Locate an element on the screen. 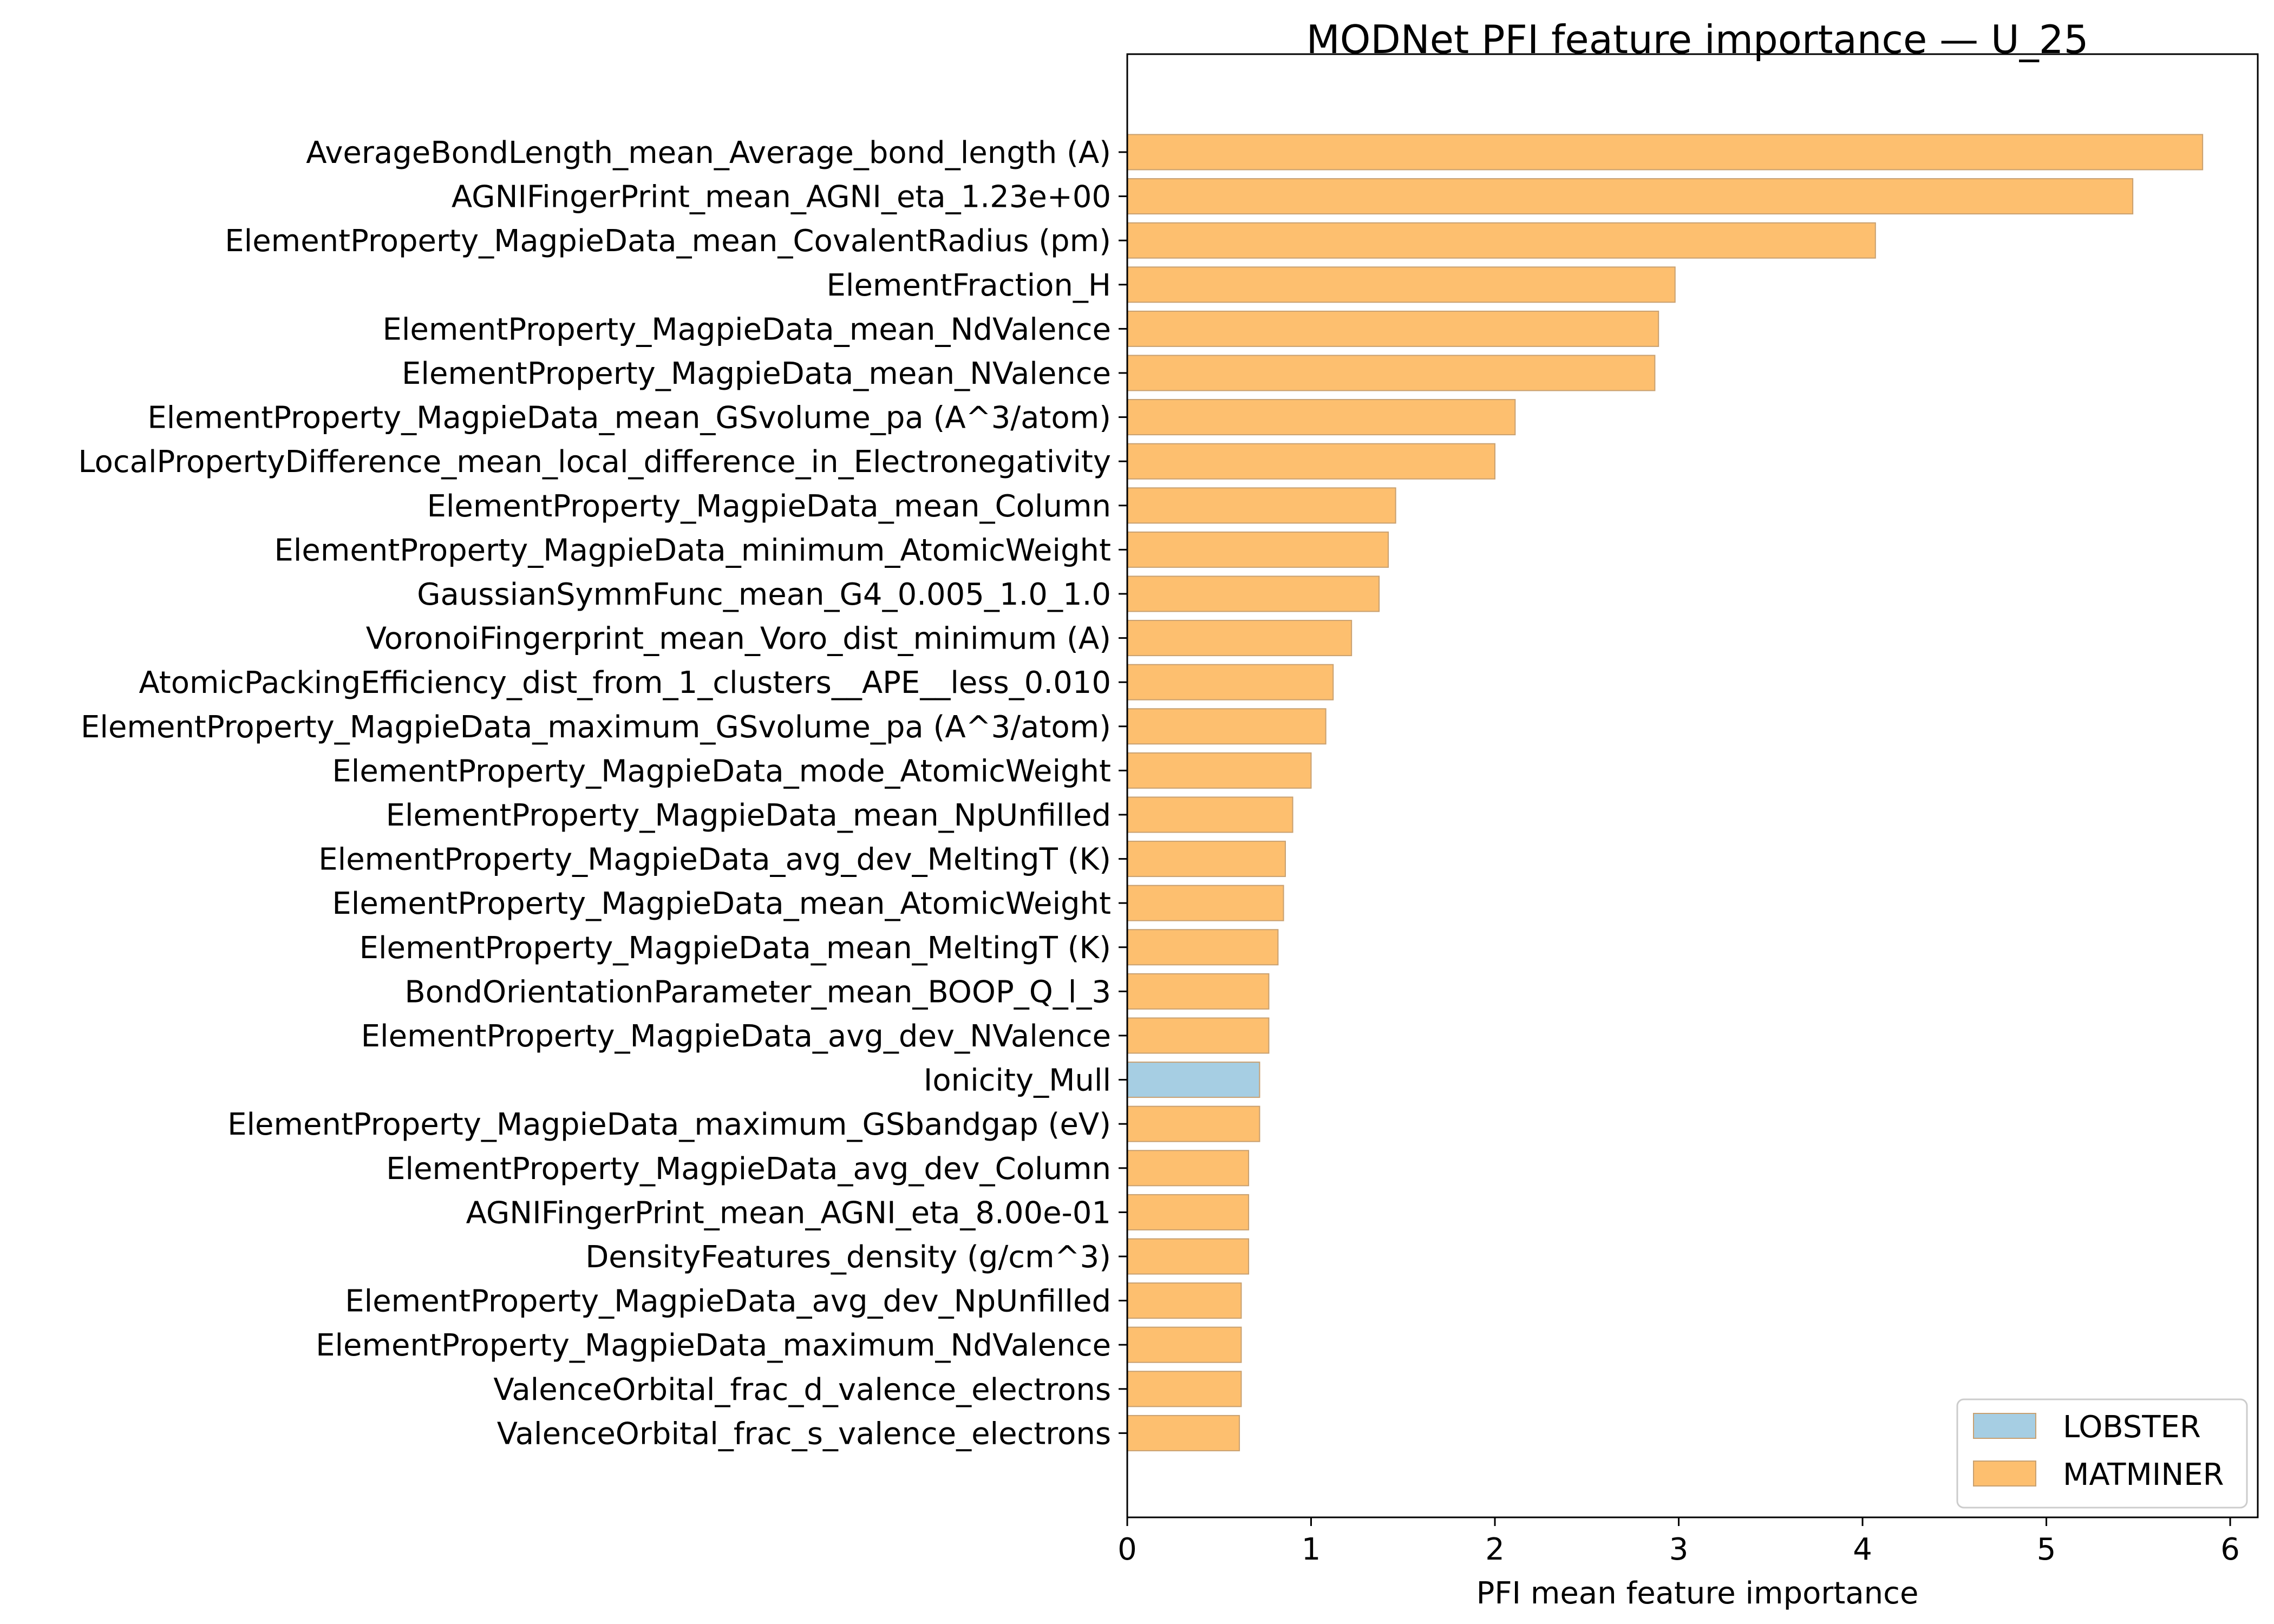 This screenshot has height=1624, width=2274. y-tick-label: Ionicity_Mull is located at coordinates (1018, 1080).